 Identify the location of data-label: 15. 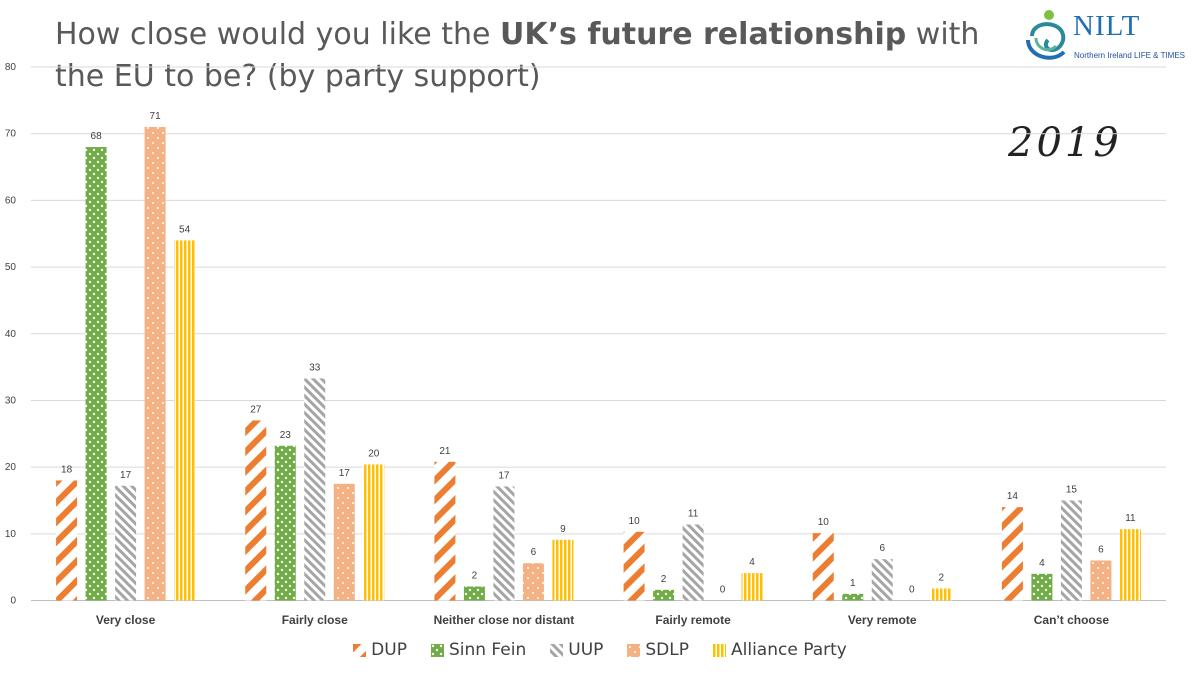
(1072, 489).